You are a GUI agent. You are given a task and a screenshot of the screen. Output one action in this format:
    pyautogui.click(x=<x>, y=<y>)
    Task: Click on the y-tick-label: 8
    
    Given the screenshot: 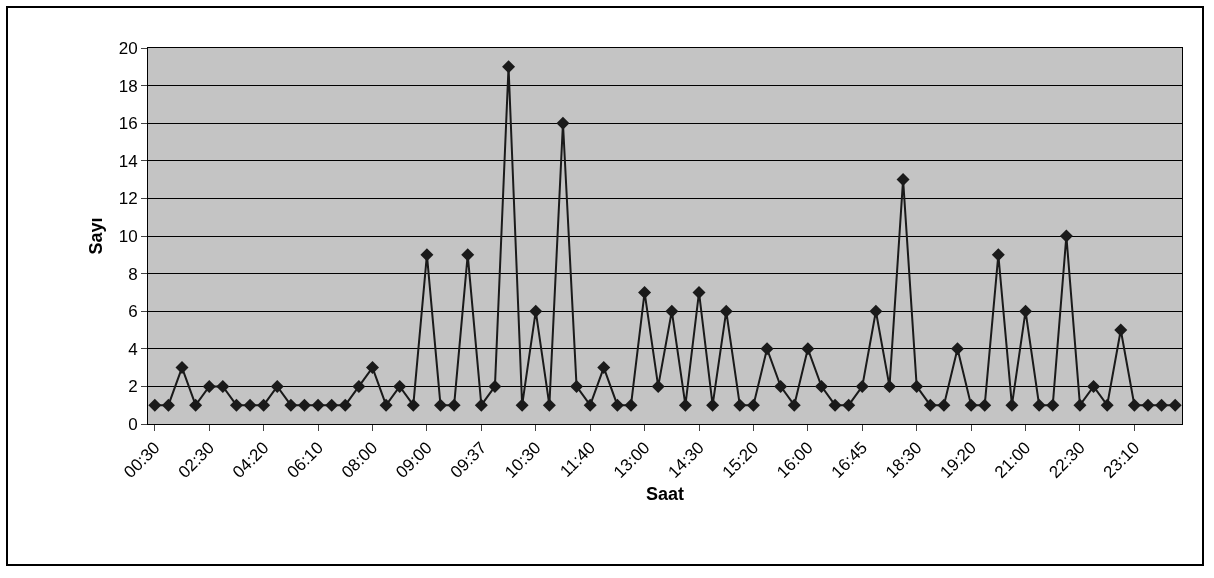 What is the action you would take?
    pyautogui.click(x=133, y=274)
    